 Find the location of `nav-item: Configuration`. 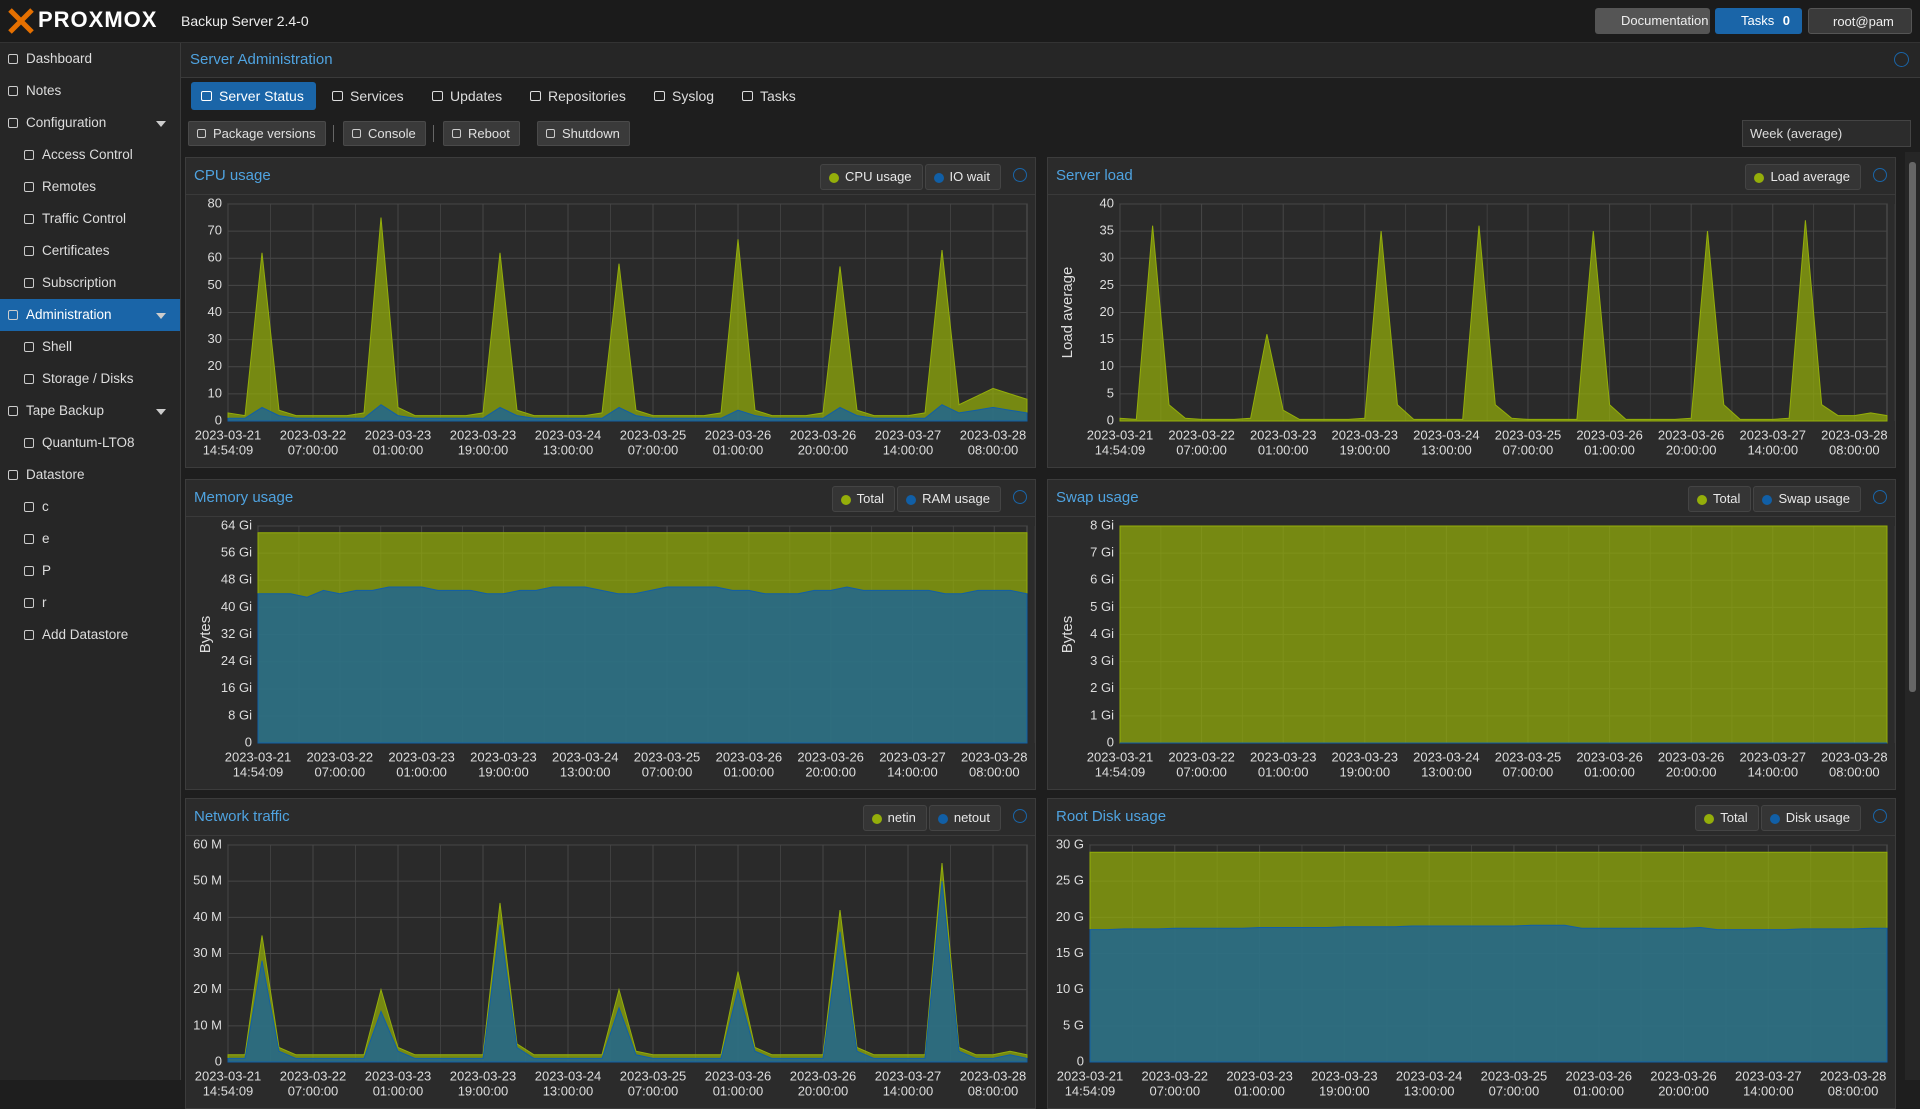

nav-item: Configuration is located at coordinates (90, 123).